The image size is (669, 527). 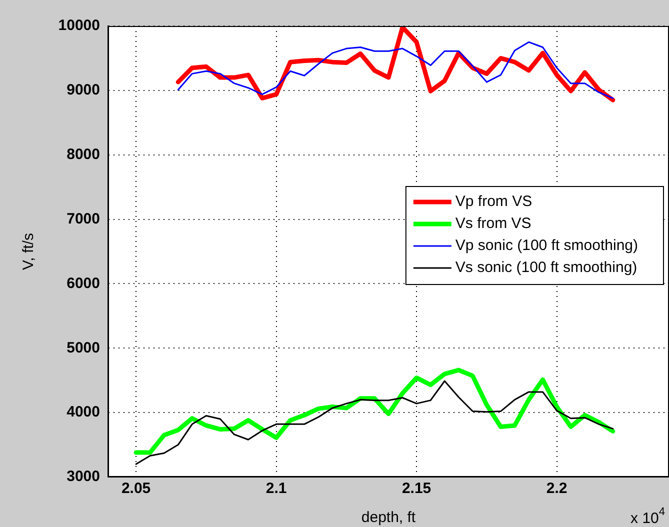 I want to click on y-tick-label: 4000, so click(x=83, y=412).